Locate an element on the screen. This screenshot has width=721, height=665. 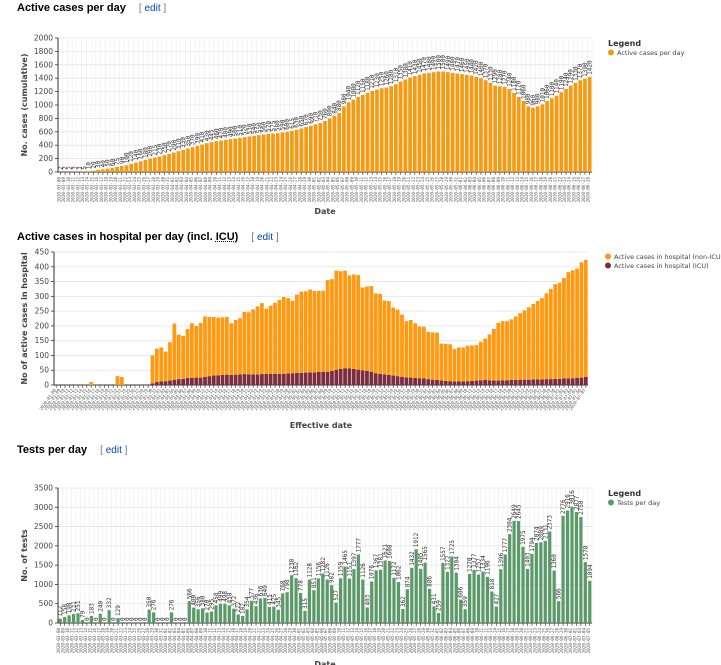
edit-link-label: edit is located at coordinates (113, 450).